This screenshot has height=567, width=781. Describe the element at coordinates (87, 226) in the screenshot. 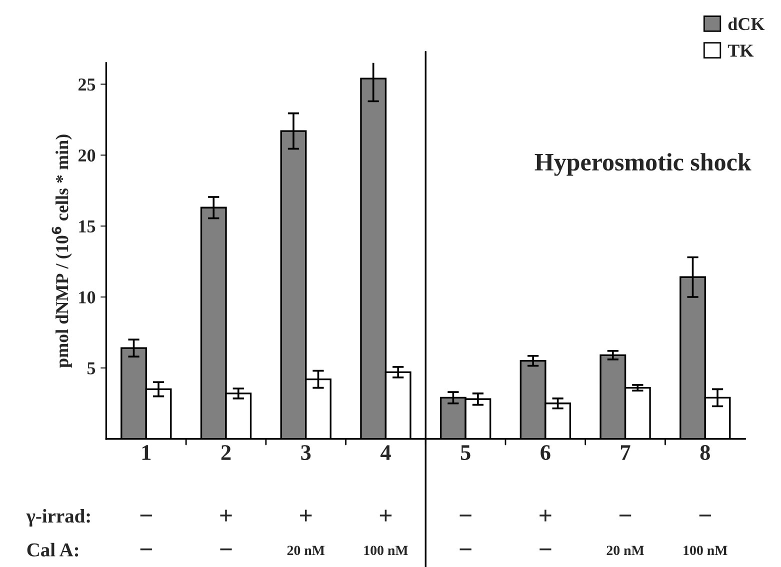

I see `y-tick-label: 15` at that location.